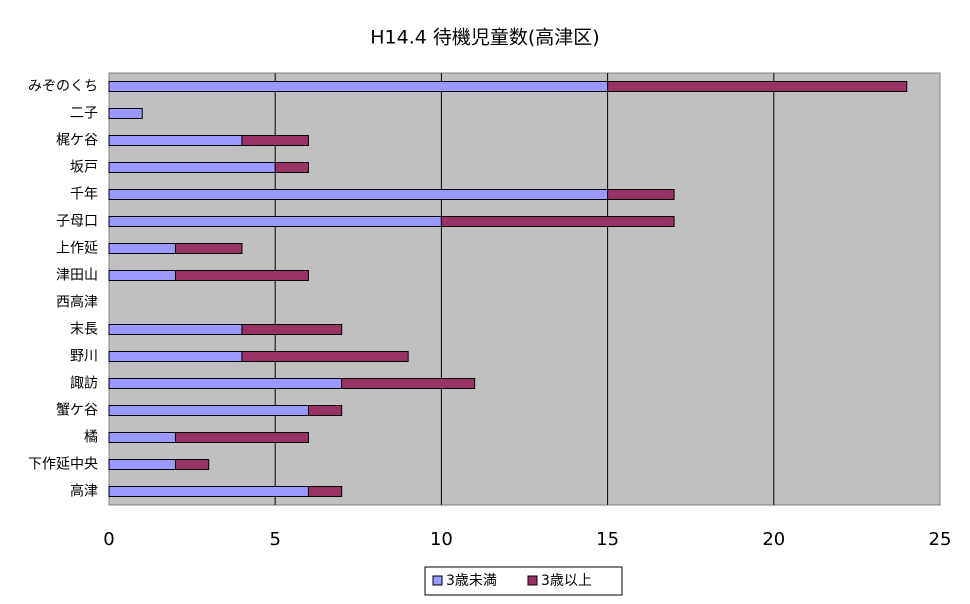 Image resolution: width=970 pixels, height=604 pixels. Describe the element at coordinates (77, 302) in the screenshot. I see `y-tick-label: 西高津` at that location.